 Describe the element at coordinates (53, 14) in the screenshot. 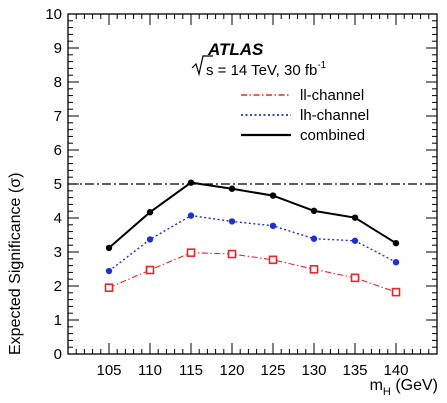

I see `y-tick-label: 10` at that location.